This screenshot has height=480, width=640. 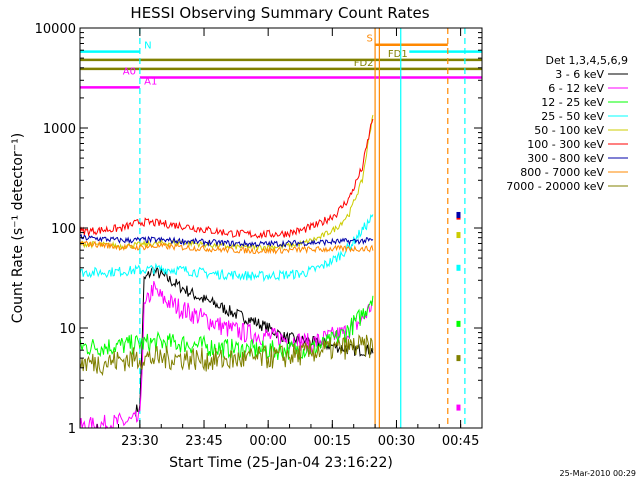 I want to click on late-markers, so click(x=458, y=311).